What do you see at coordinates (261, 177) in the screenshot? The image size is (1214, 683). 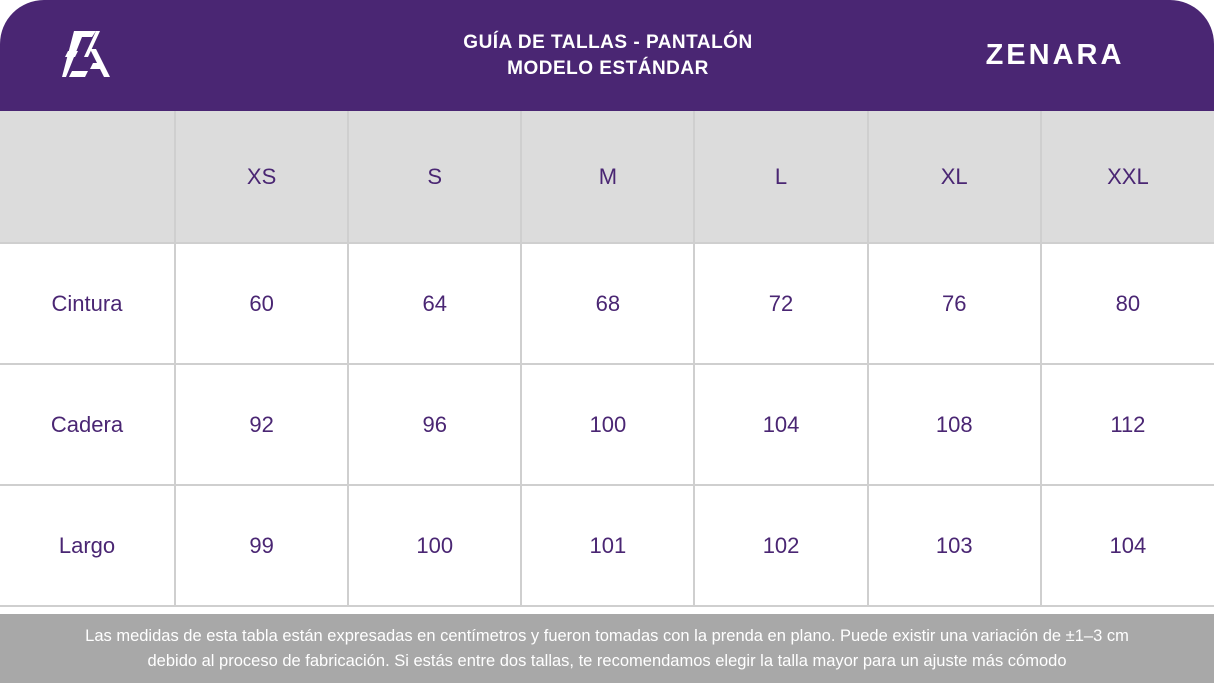 I see `size-header-cell: XS` at bounding box center [261, 177].